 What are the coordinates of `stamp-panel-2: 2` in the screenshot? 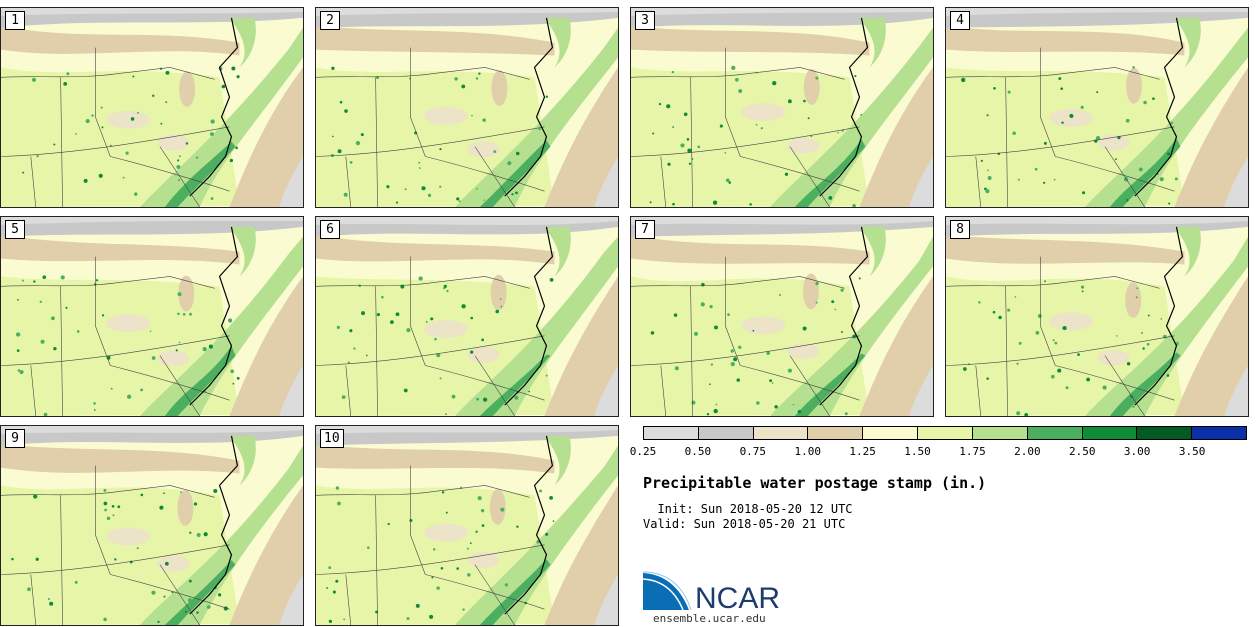 It's located at (467, 107).